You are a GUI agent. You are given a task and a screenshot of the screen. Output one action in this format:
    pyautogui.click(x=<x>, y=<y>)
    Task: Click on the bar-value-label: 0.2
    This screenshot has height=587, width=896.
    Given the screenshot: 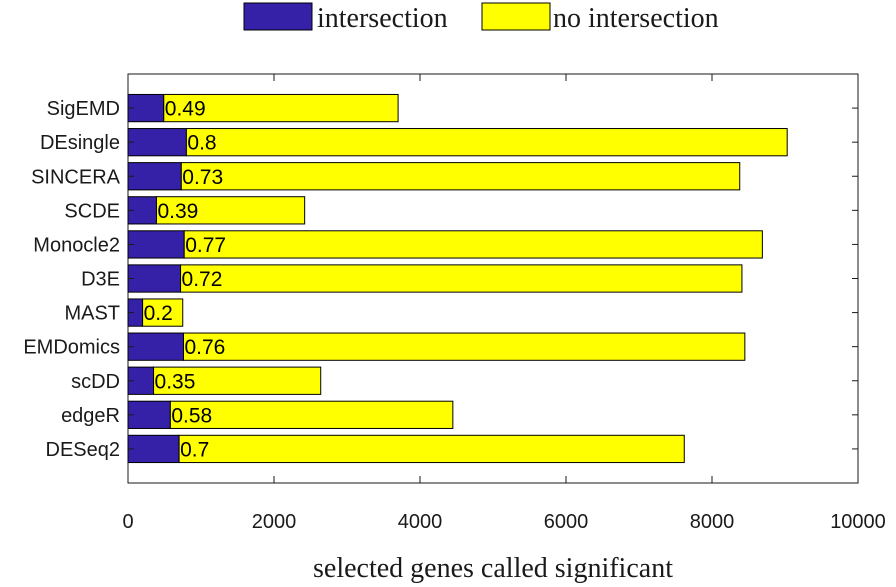 What is the action you would take?
    pyautogui.click(x=158, y=313)
    